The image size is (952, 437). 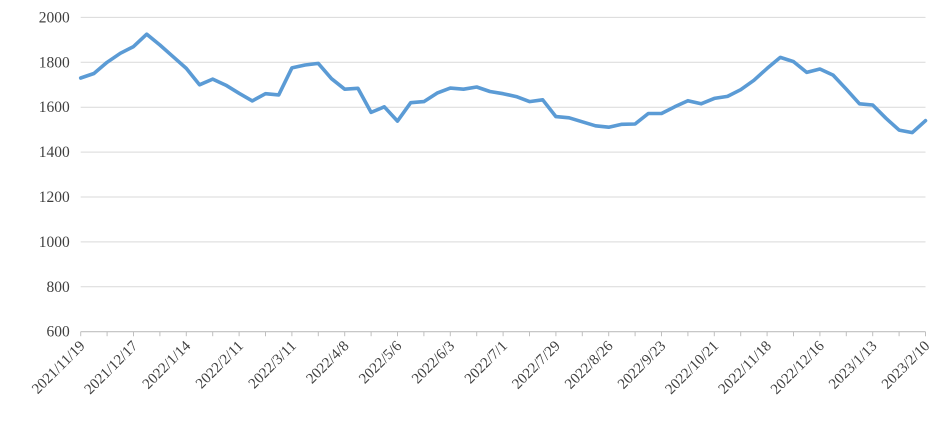 What do you see at coordinates (380, 362) in the screenshot?
I see `x-axis-tick-label: 2022/5/6` at bounding box center [380, 362].